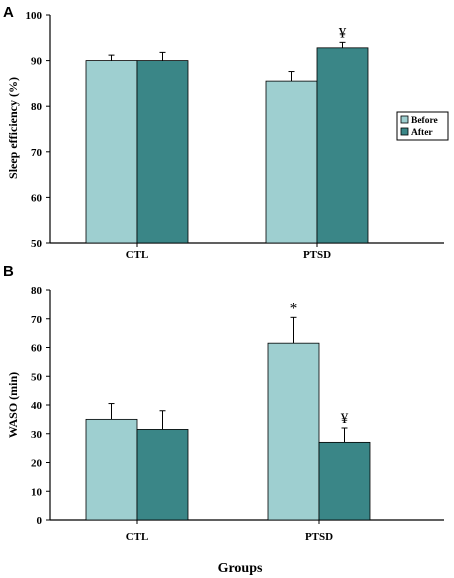  Describe the element at coordinates (8, 271) in the screenshot. I see `panel-b-letter: B` at that location.